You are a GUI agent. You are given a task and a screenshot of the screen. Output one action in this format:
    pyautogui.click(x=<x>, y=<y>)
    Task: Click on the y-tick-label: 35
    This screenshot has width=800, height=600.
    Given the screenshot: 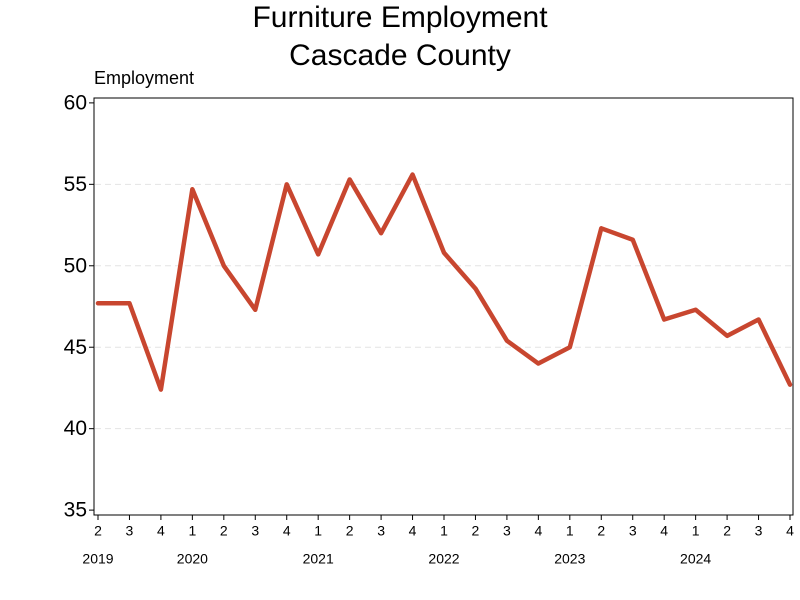 What is the action you would take?
    pyautogui.click(x=75, y=510)
    